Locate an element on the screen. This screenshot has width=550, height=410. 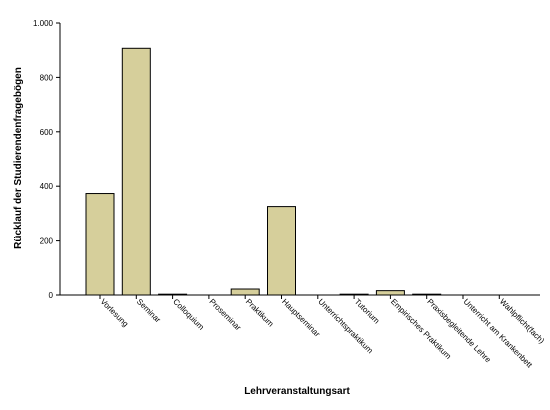
x-tick-label: Vorlesung is located at coordinates (115, 313).